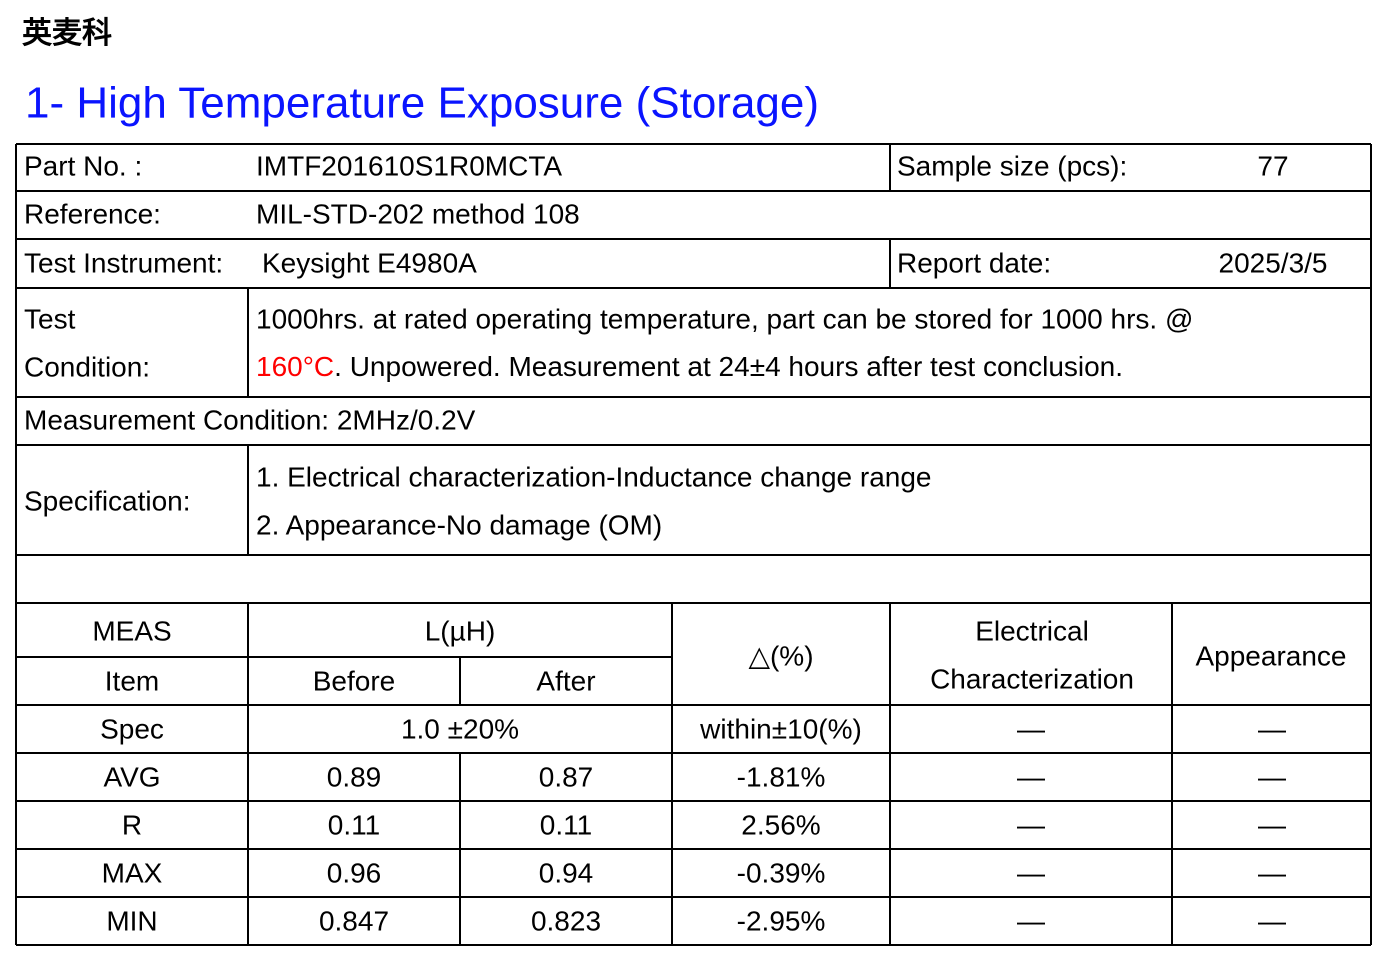 The image size is (1388, 961). I want to click on label: Specification:, so click(107, 500).